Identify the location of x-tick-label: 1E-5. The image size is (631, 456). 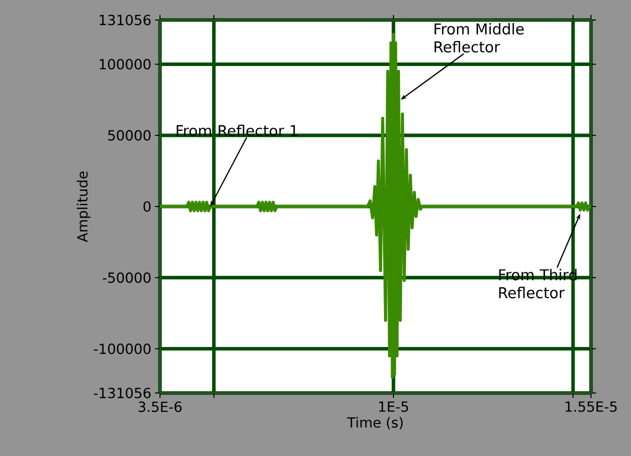
(393, 407).